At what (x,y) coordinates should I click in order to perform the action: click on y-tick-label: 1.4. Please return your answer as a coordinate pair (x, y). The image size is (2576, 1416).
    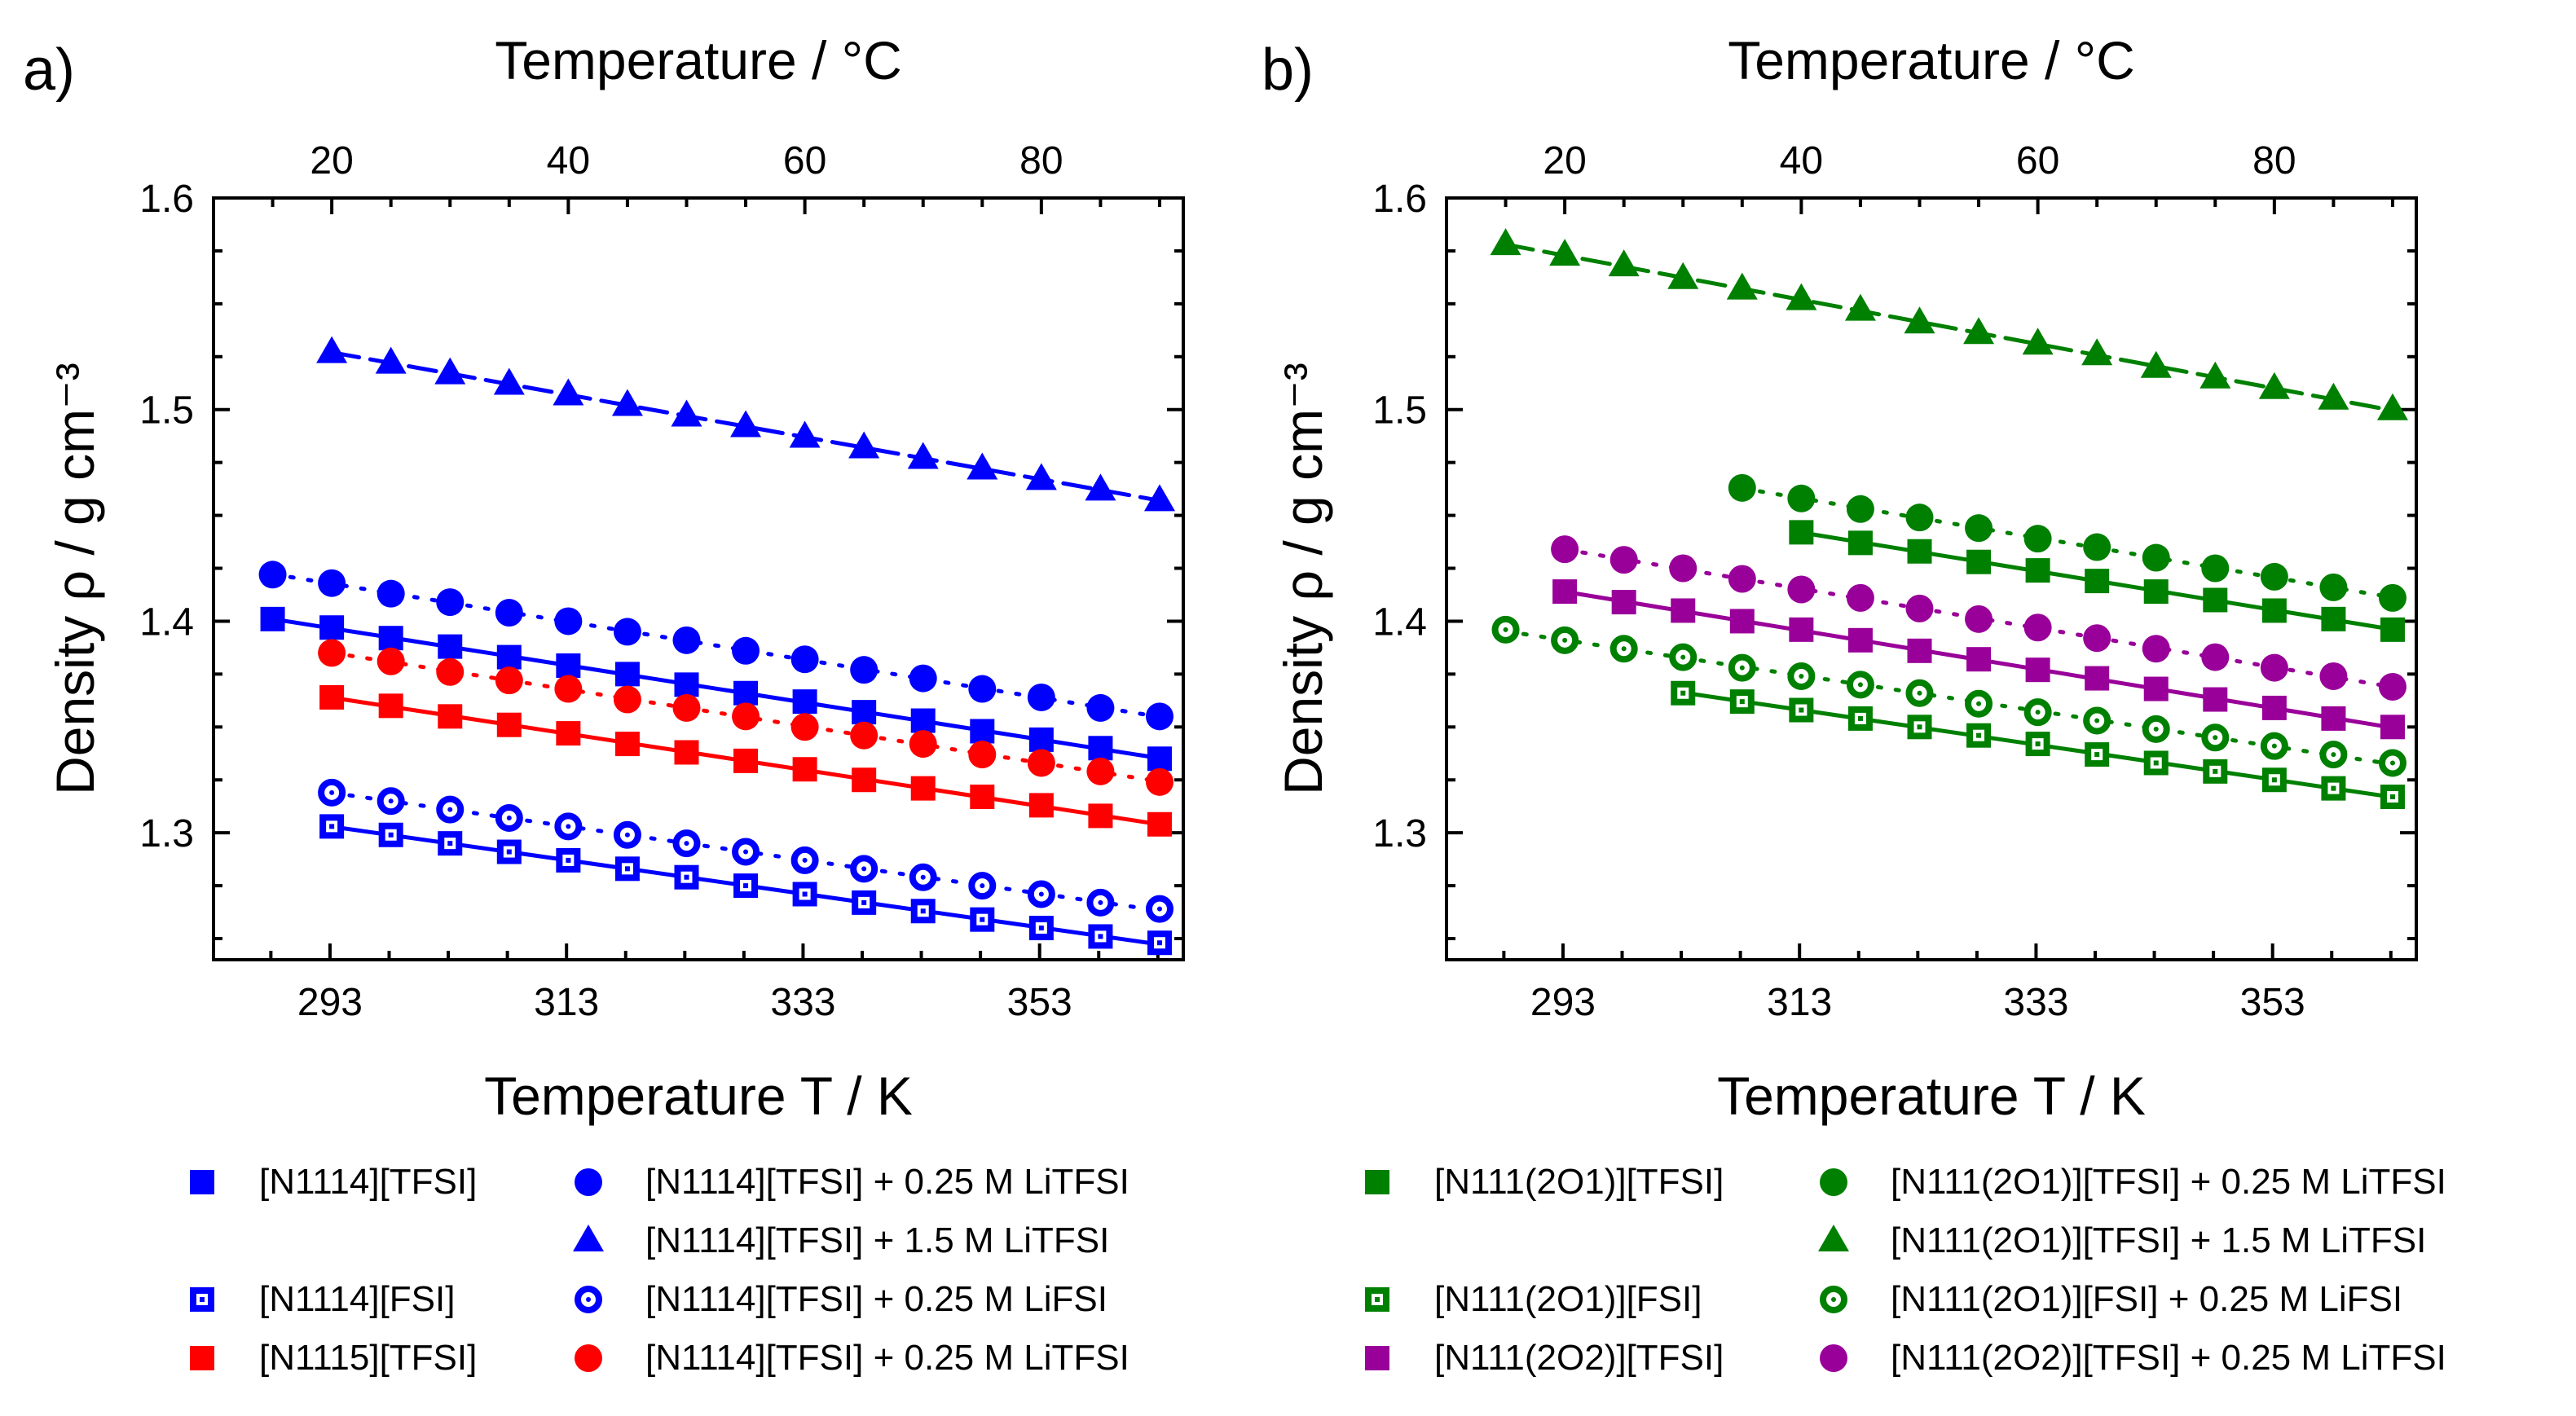
    Looking at the image, I should click on (1400, 622).